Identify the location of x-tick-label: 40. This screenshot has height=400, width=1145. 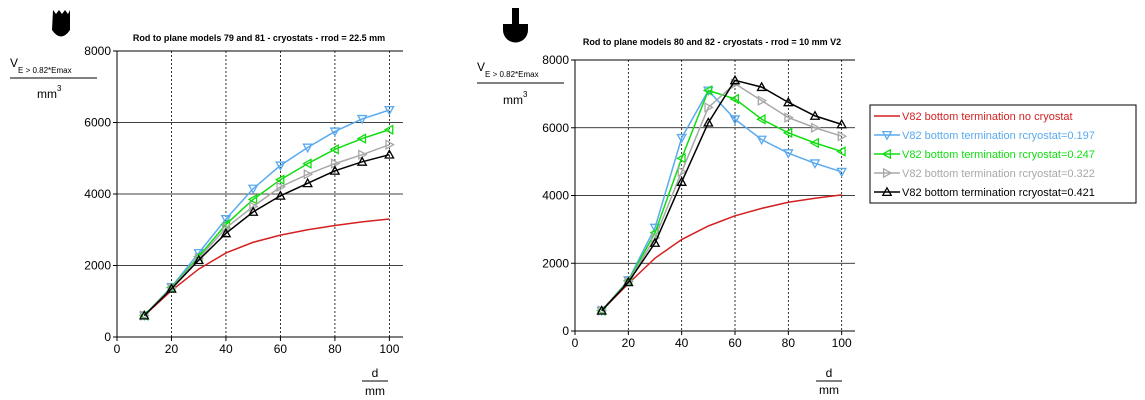
(682, 343).